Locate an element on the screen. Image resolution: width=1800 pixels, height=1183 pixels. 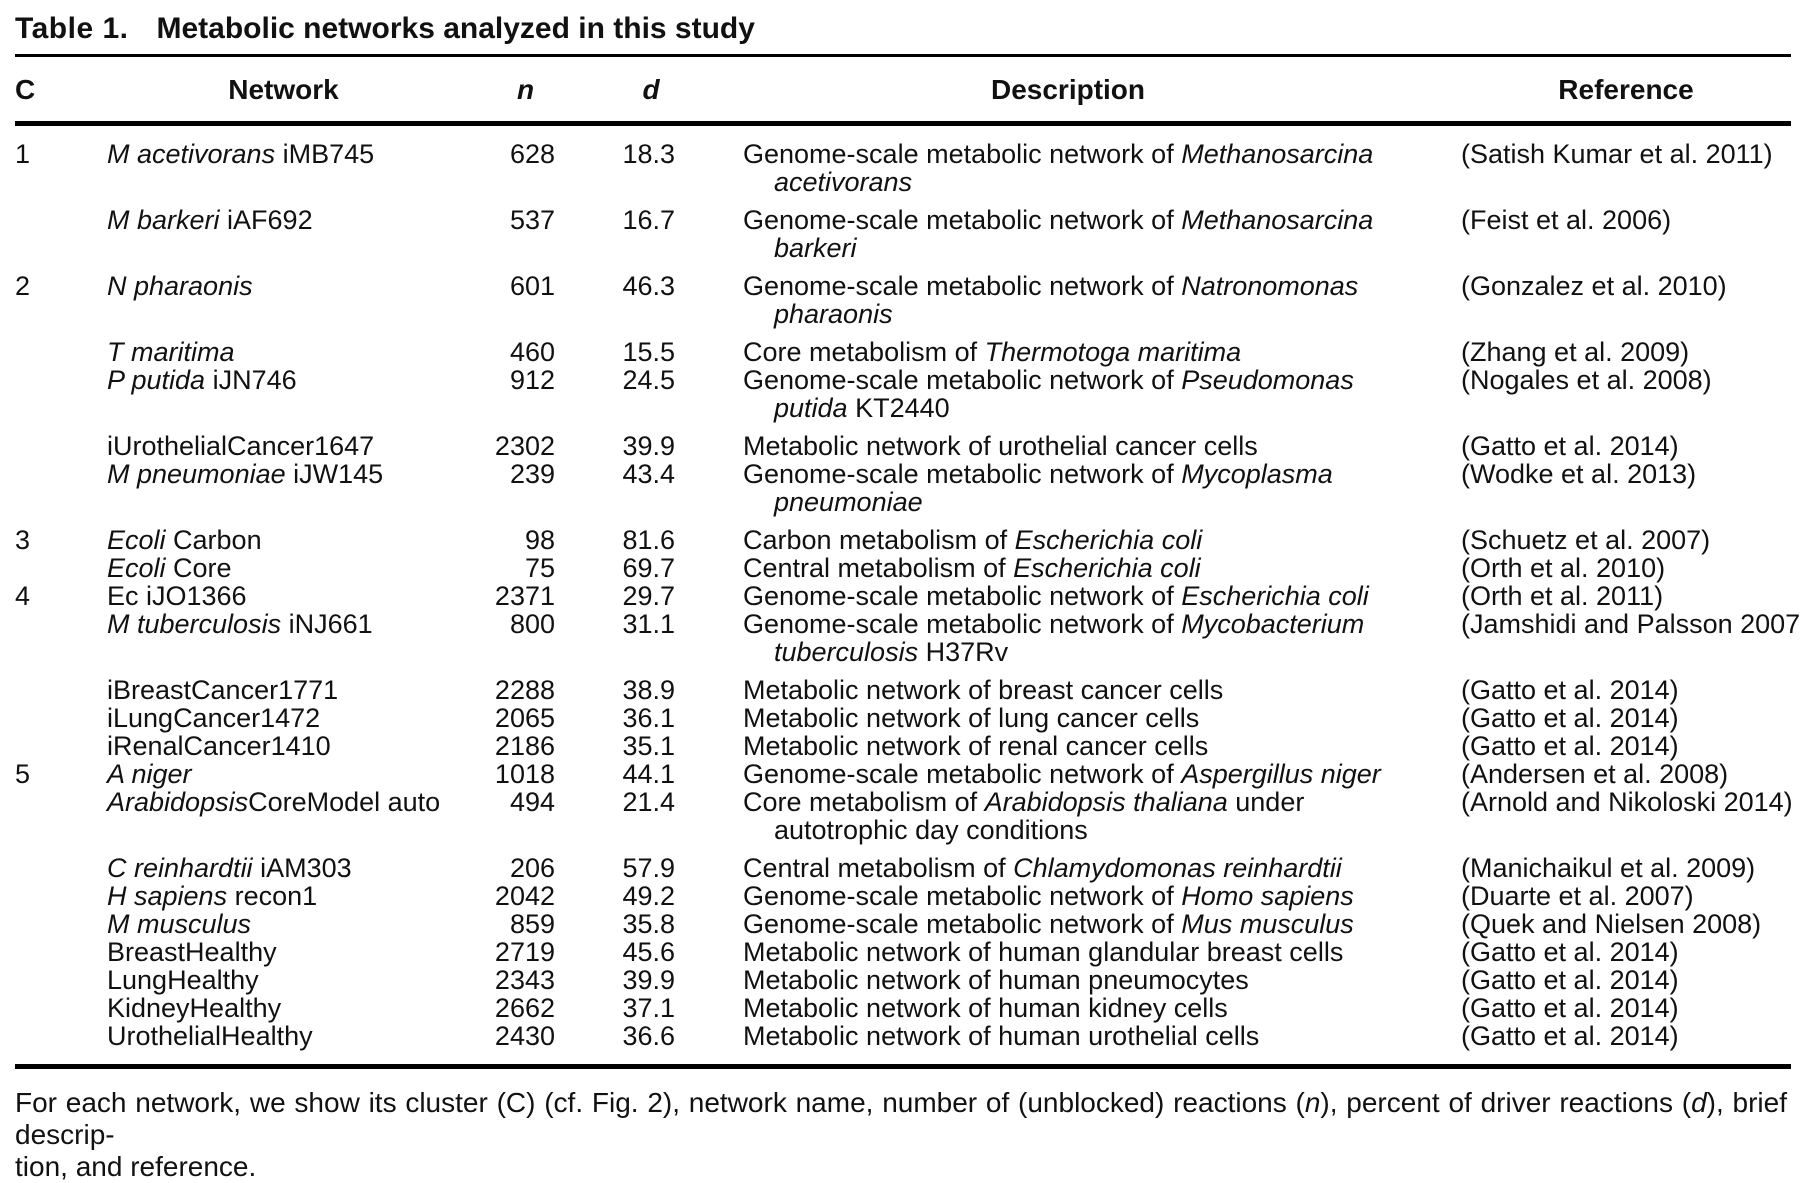
description-line: Metabolic network of human pneumocytes is located at coordinates (1102, 980).